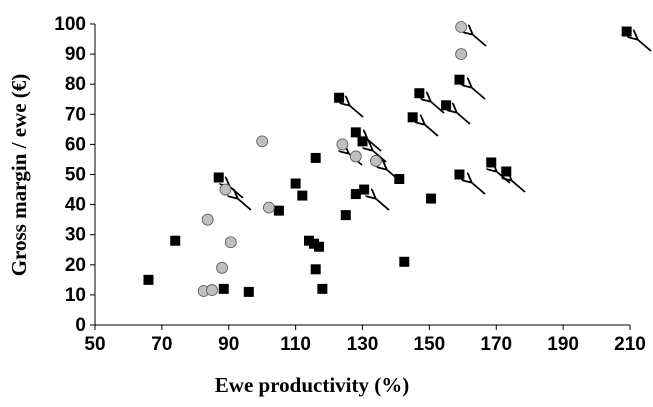 Image resolution: width=653 pixels, height=407 pixels. I want to click on y-tick-label: 20, so click(75, 265).